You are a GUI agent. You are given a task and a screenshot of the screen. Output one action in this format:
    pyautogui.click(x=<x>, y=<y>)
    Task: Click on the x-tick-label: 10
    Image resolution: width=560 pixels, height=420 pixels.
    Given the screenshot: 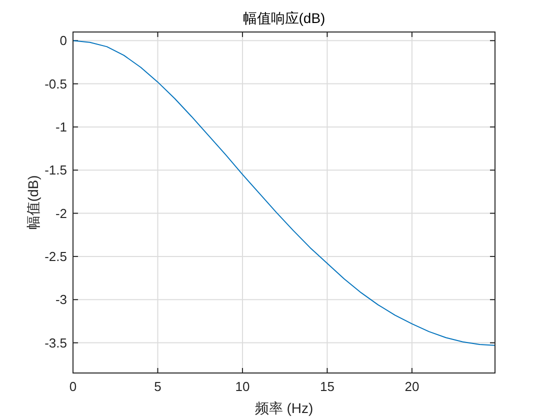 What is the action you would take?
    pyautogui.click(x=242, y=386)
    